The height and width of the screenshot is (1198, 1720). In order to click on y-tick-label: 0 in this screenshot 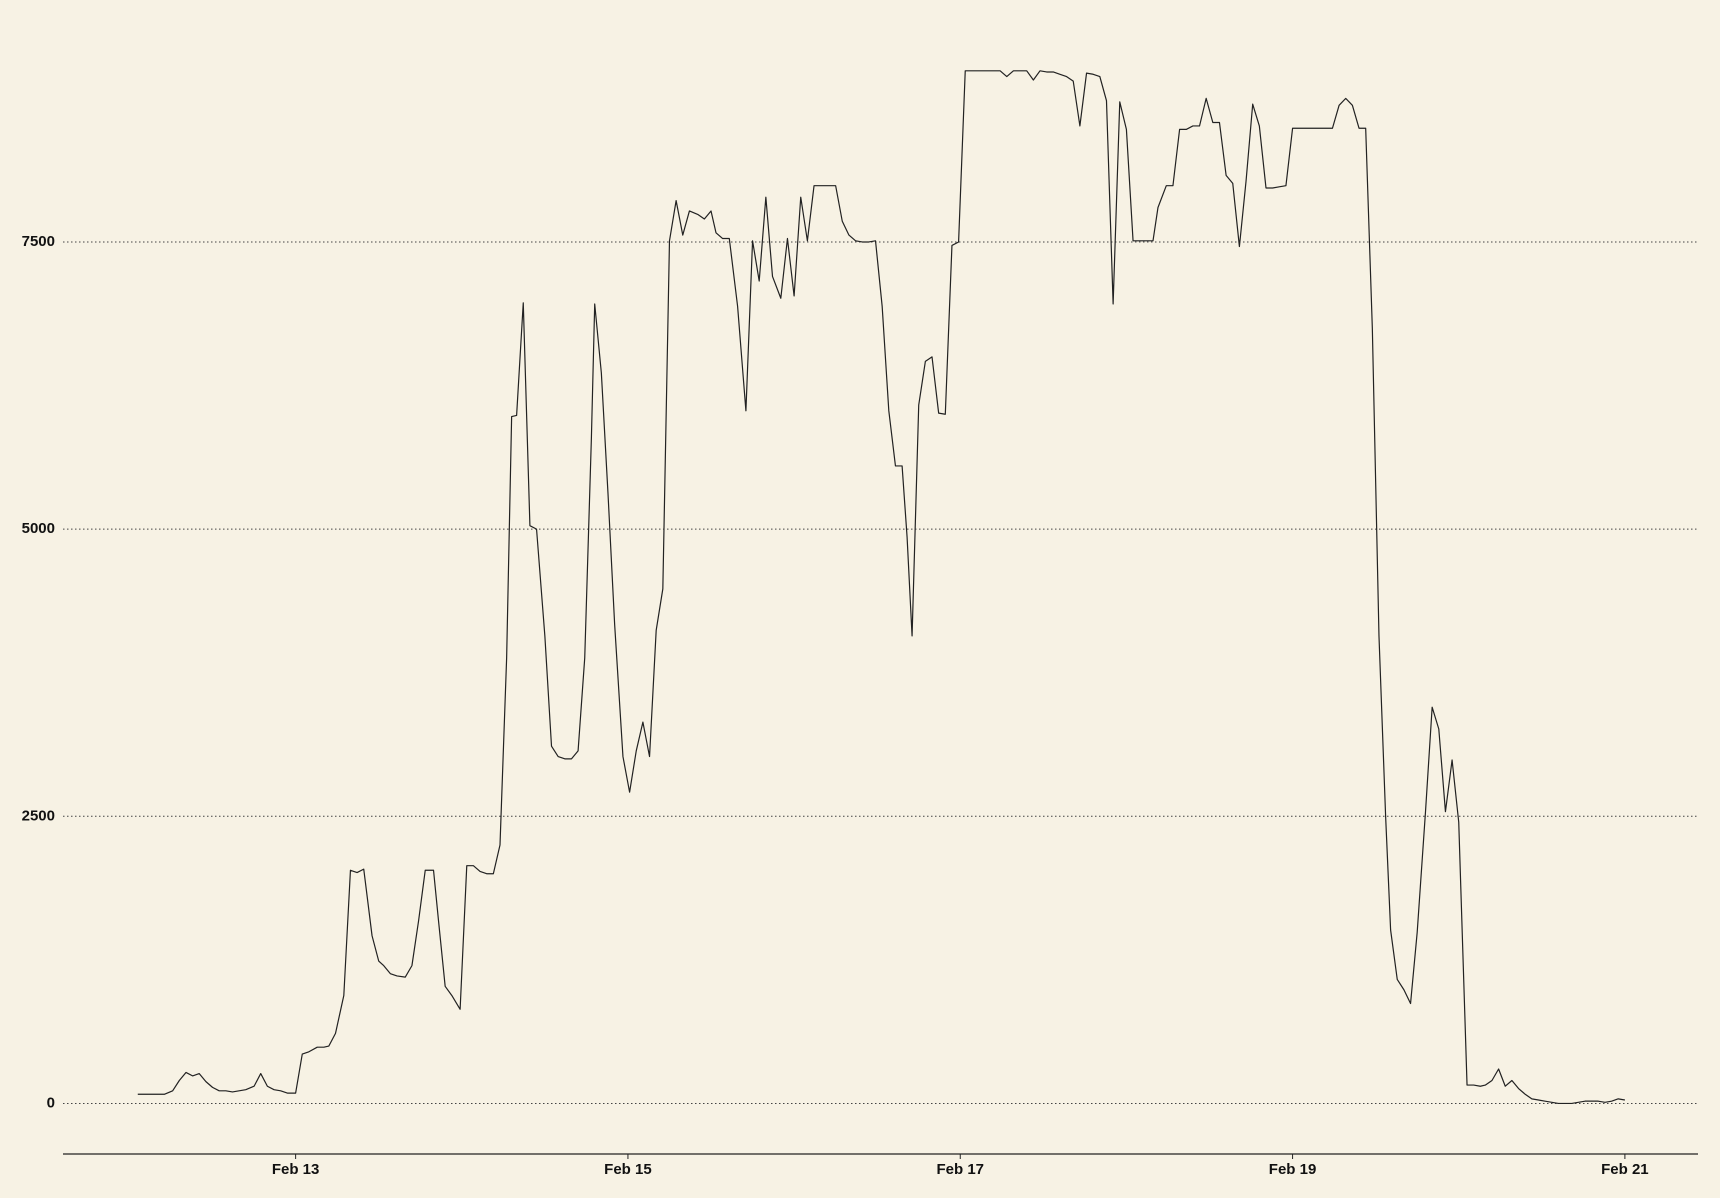, I will do `click(51, 1102)`.